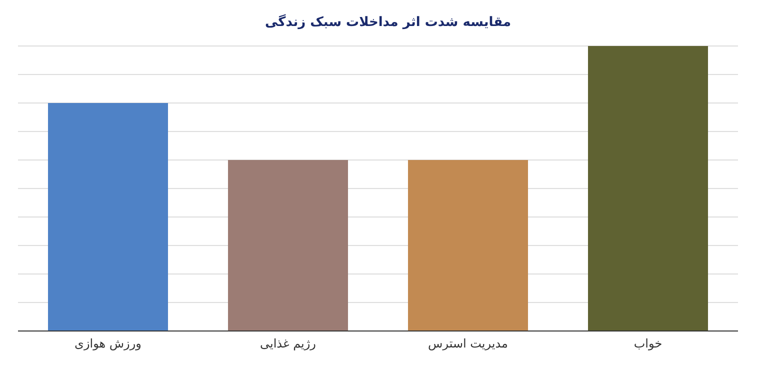 This screenshot has height=380, width=780. Describe the element at coordinates (648, 343) in the screenshot. I see `x-tick-label: خواب` at that location.